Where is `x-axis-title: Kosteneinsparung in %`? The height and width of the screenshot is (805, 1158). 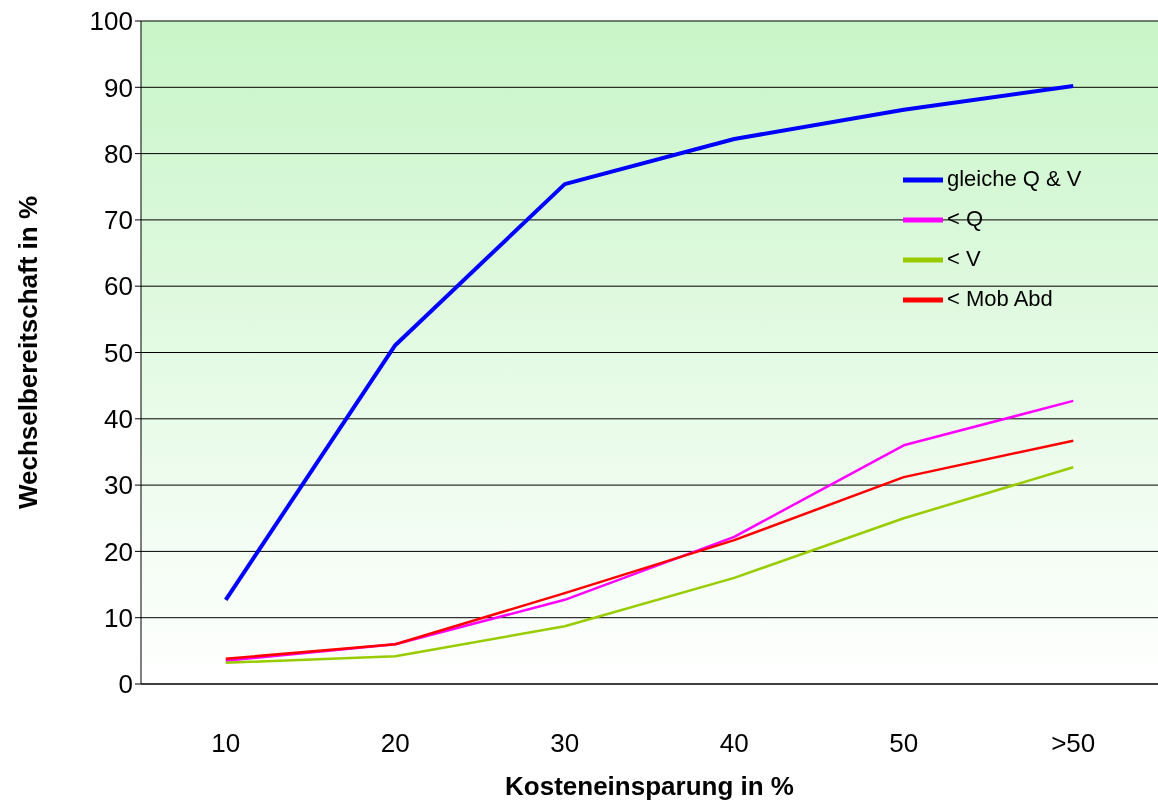
x-axis-title: Kosteneinsparung in % is located at coordinates (649, 786).